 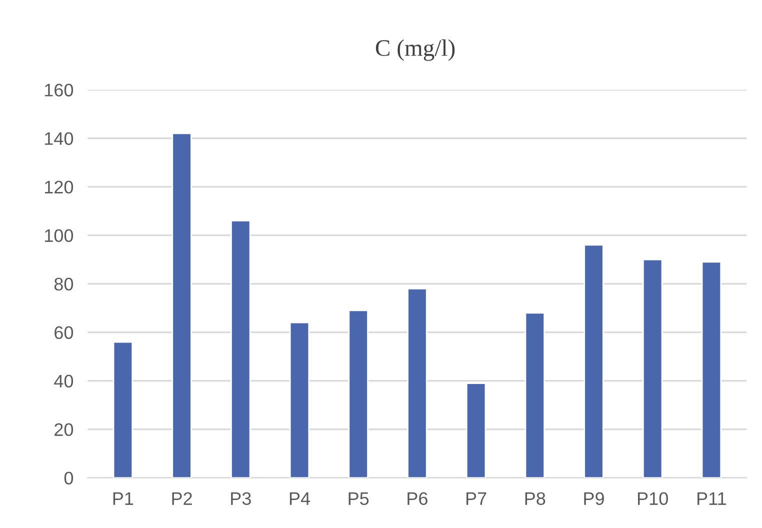 I want to click on x-tick-label: P11, so click(x=712, y=498).